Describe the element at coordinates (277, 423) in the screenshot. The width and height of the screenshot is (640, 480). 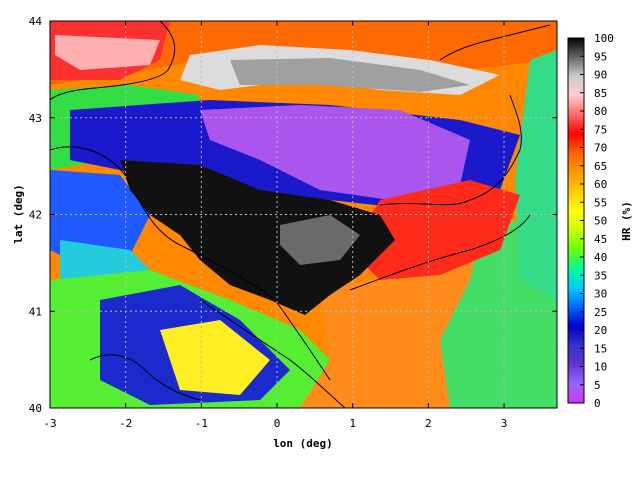
I see `x-tick-label: 0` at that location.